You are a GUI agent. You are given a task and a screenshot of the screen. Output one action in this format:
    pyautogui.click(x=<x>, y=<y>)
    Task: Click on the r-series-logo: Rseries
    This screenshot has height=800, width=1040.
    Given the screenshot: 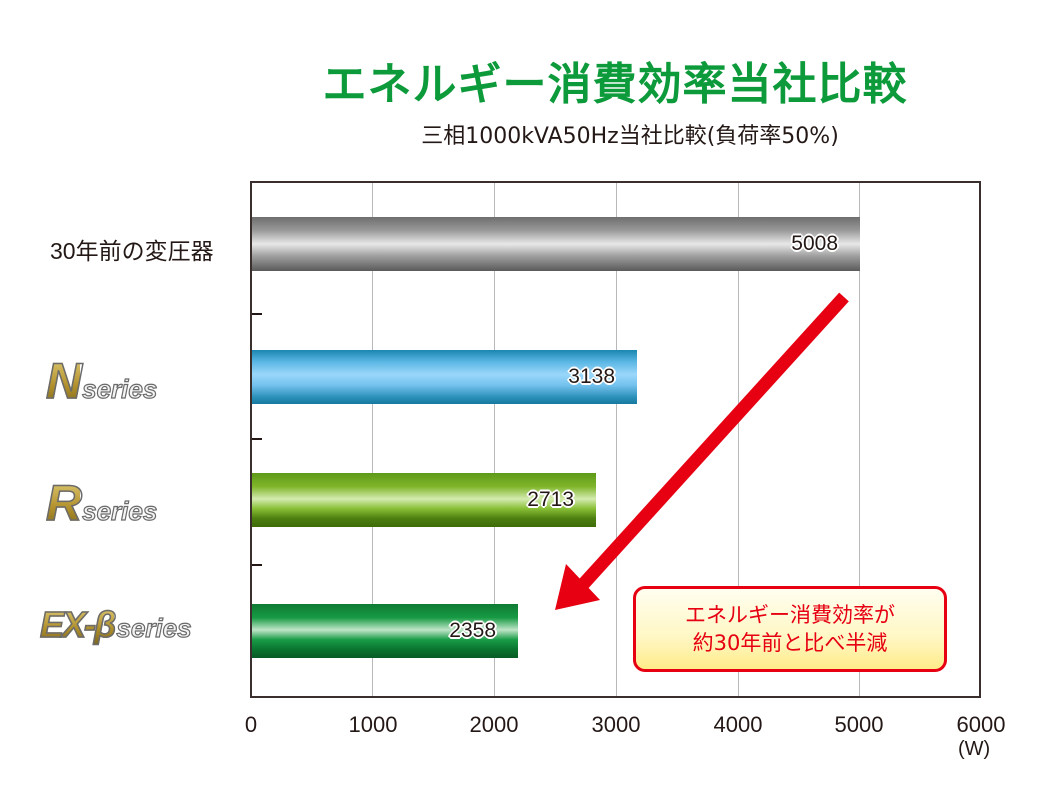 What is the action you would take?
    pyautogui.click(x=101, y=503)
    